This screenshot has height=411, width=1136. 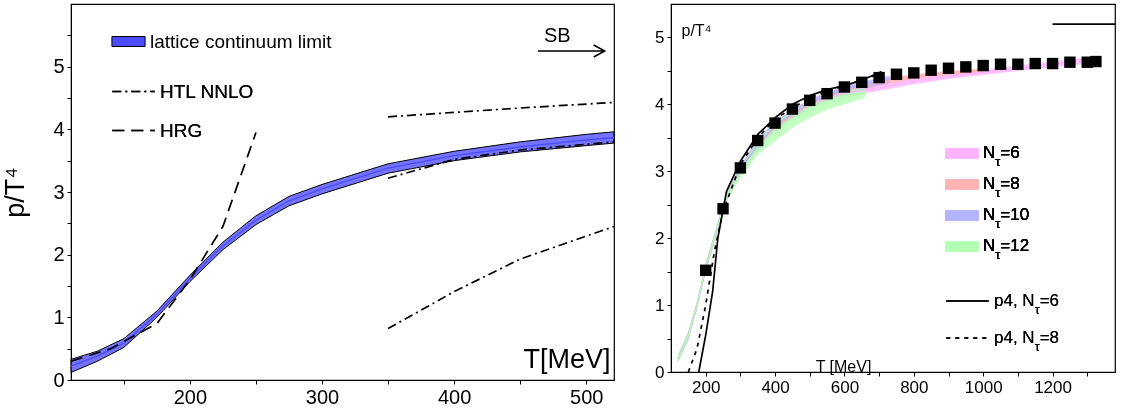 What do you see at coordinates (567, 358) in the screenshot?
I see `x-axis-title: T[MeV]` at bounding box center [567, 358].